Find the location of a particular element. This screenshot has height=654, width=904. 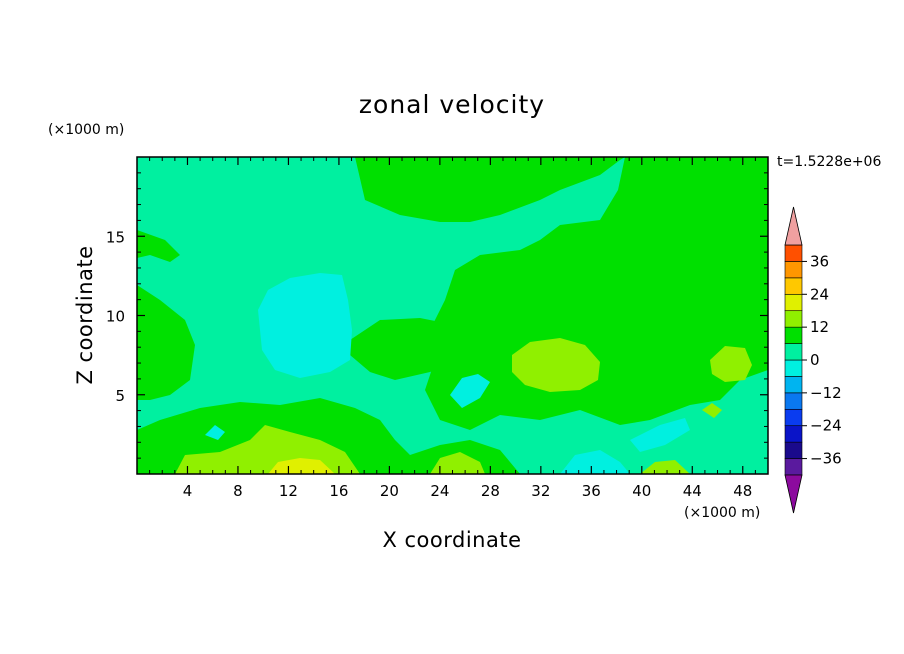

field-negative-small-pocket is located at coordinates (215, 432).